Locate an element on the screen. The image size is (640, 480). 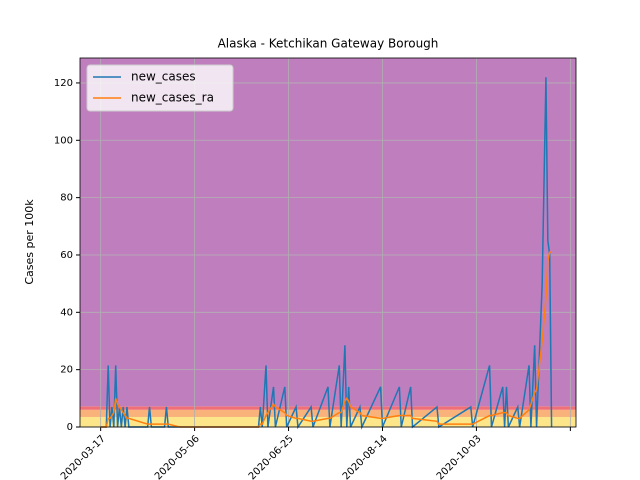
legend-box is located at coordinates (160, 88).